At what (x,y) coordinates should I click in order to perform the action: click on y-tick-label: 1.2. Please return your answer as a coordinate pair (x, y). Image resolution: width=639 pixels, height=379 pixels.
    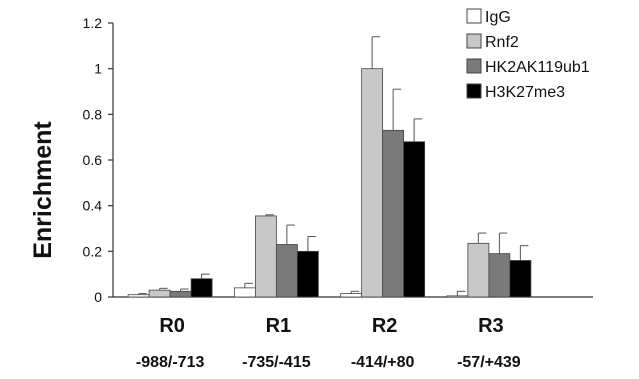
    Looking at the image, I should click on (93, 23).